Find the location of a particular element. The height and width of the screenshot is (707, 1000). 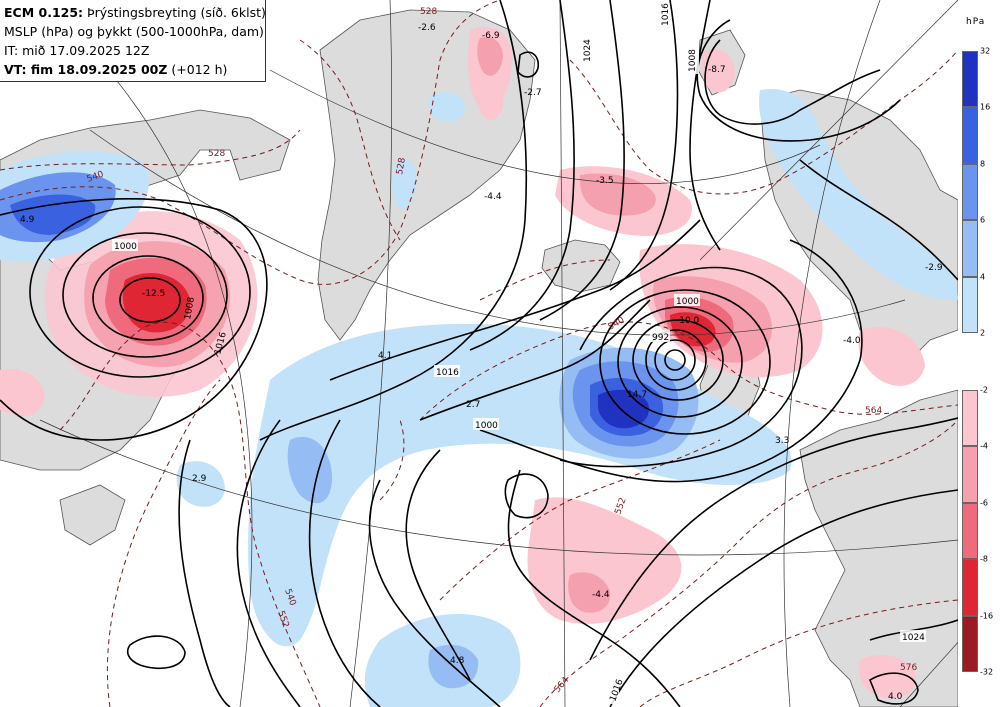

thickness-label: 576 is located at coordinates (908, 668).